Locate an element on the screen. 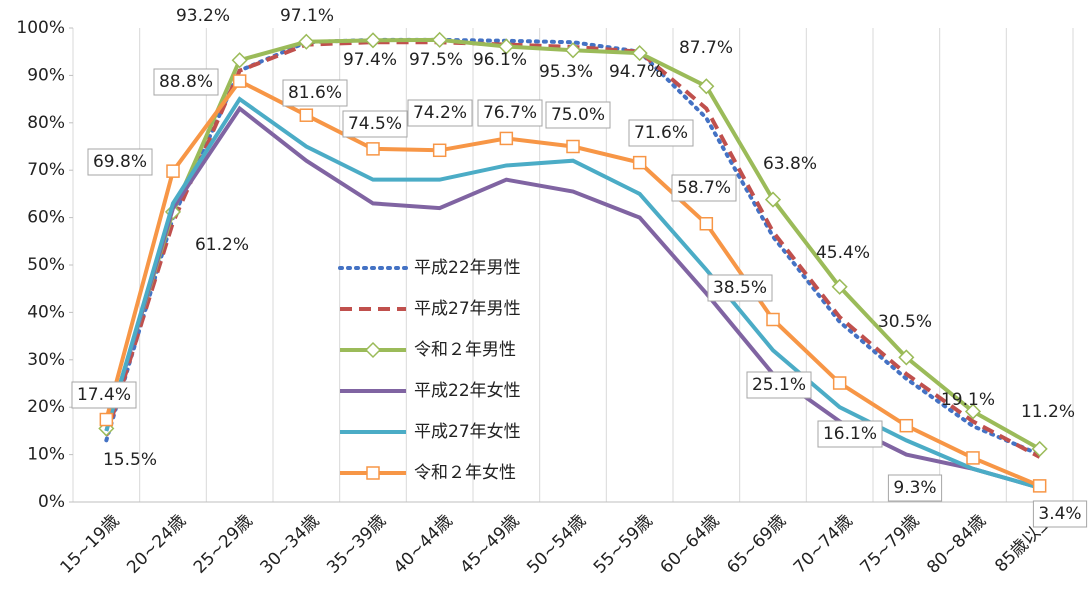 This screenshot has height=606, width=1089. y-tick-label: 30% is located at coordinates (46, 360).